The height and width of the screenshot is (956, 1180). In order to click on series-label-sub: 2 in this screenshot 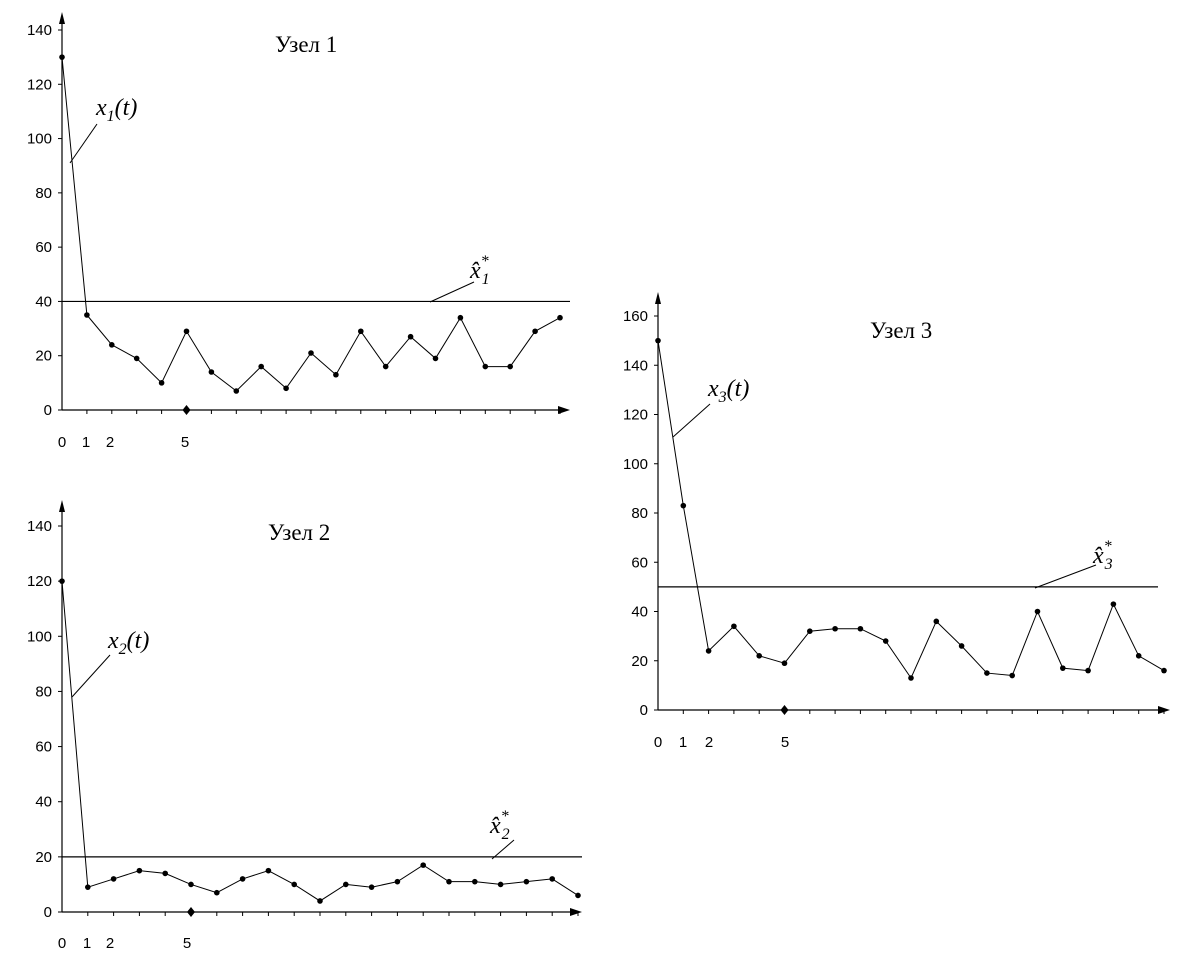, I will do `click(123, 649)`.